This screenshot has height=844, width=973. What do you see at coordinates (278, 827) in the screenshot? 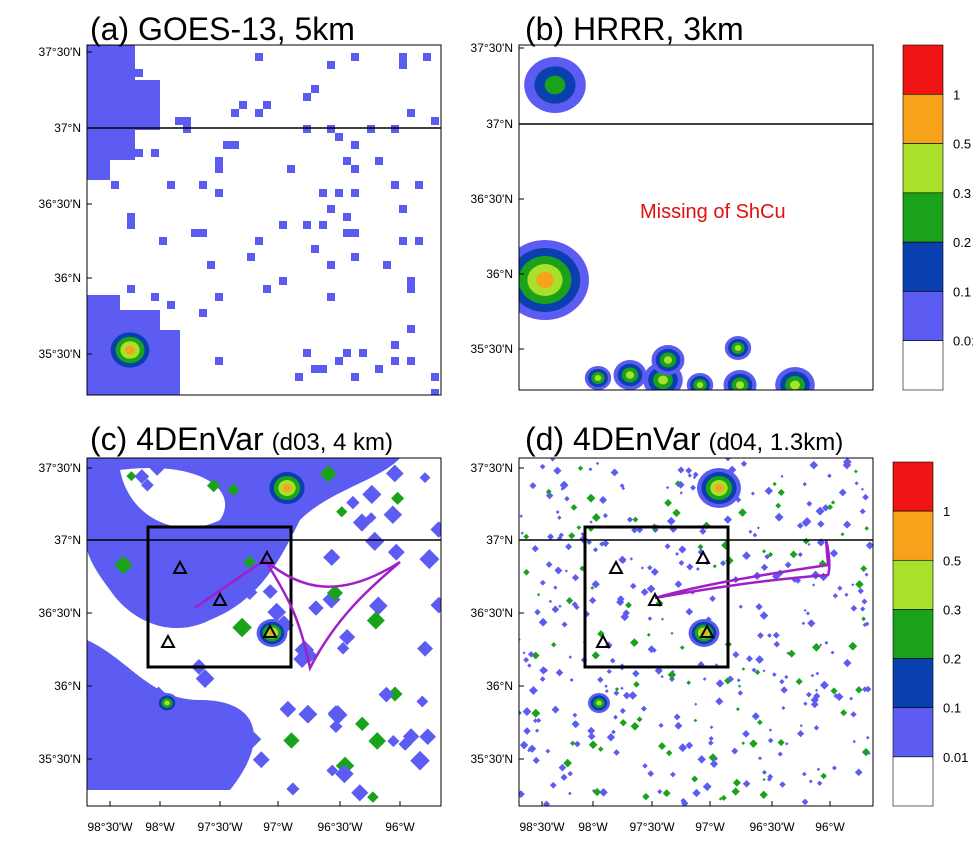
I see `x-tick-label: 97°W` at bounding box center [278, 827].